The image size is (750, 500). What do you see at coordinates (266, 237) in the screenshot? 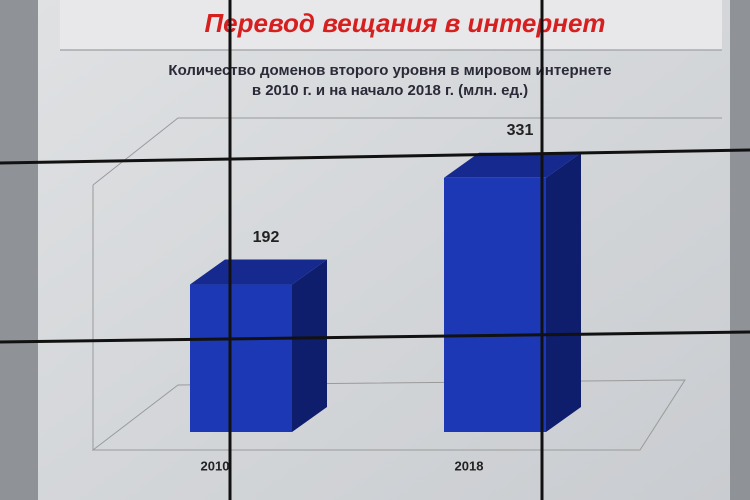
I see `value-label: 192` at bounding box center [266, 237].